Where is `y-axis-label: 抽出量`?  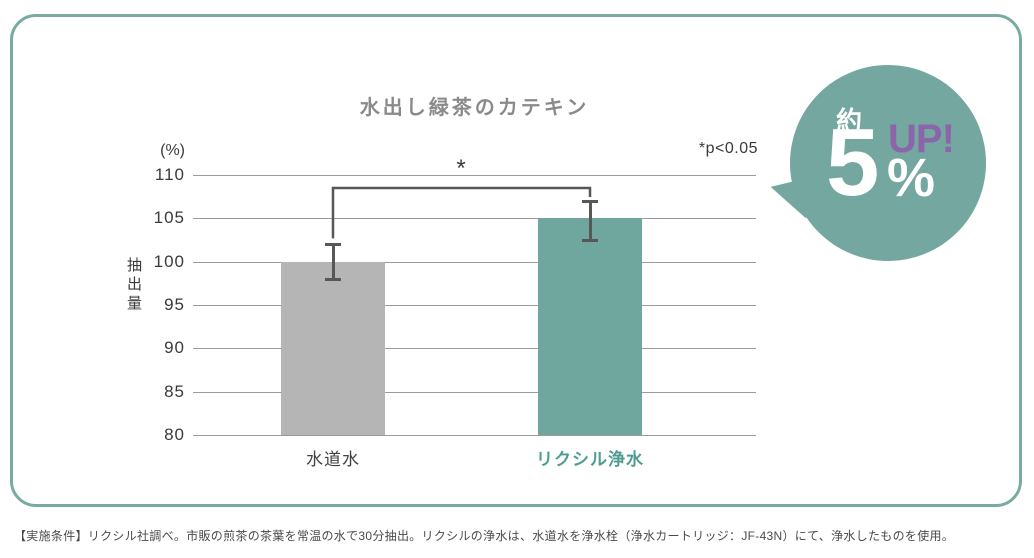 y-axis-label: 抽出量 is located at coordinates (133, 285).